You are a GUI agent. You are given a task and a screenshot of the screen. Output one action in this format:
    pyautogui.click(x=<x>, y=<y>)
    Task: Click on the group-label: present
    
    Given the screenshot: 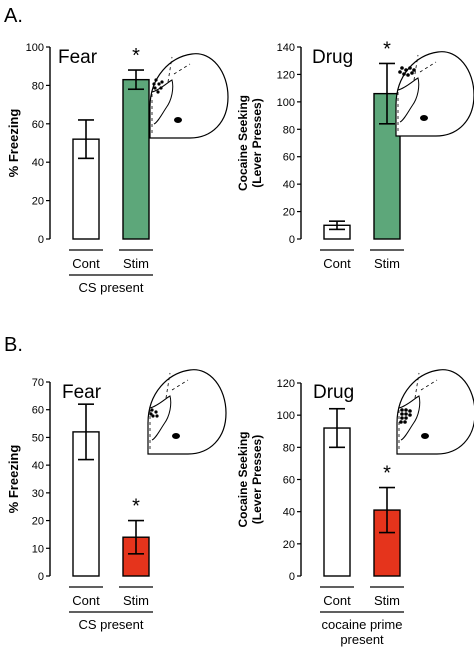 What is the action you would take?
    pyautogui.click(x=362, y=639)
    